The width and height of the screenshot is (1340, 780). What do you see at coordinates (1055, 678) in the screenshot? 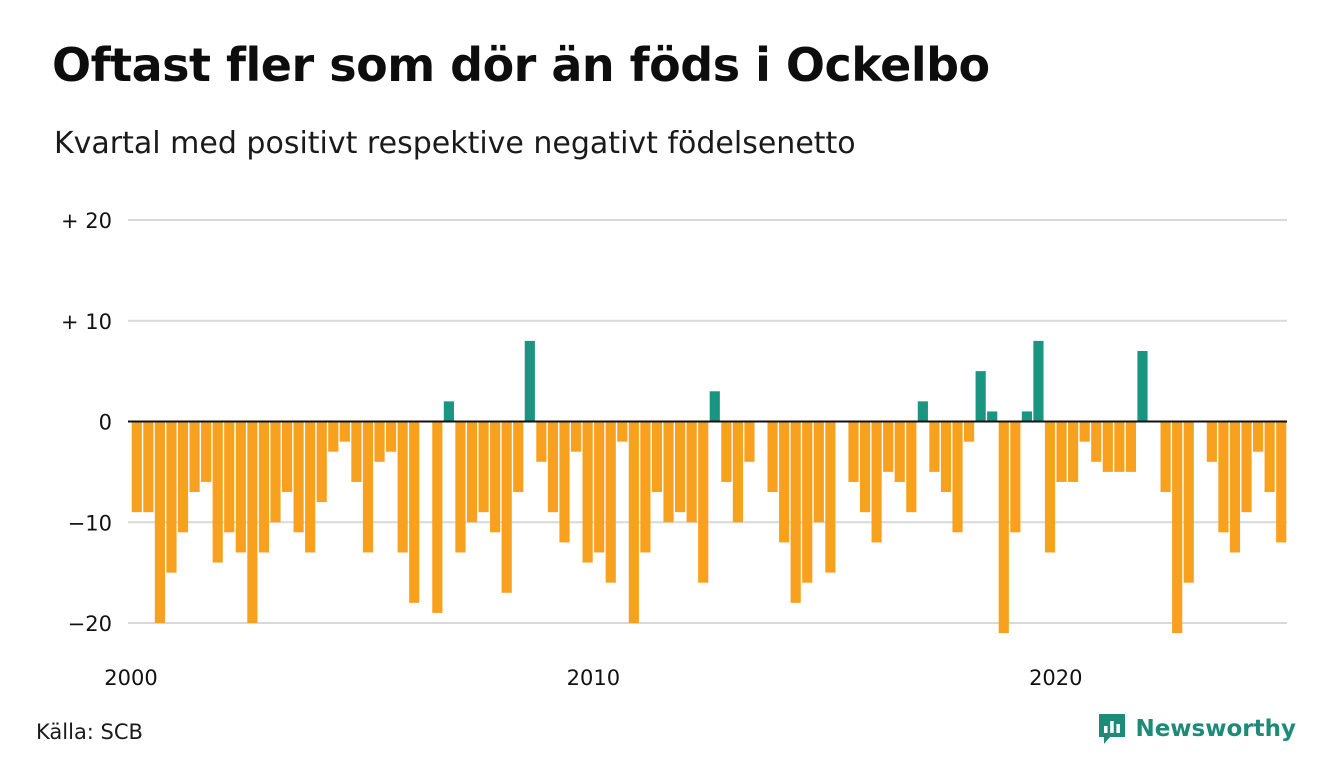
I see `x-tick-label: 2020` at bounding box center [1055, 678].